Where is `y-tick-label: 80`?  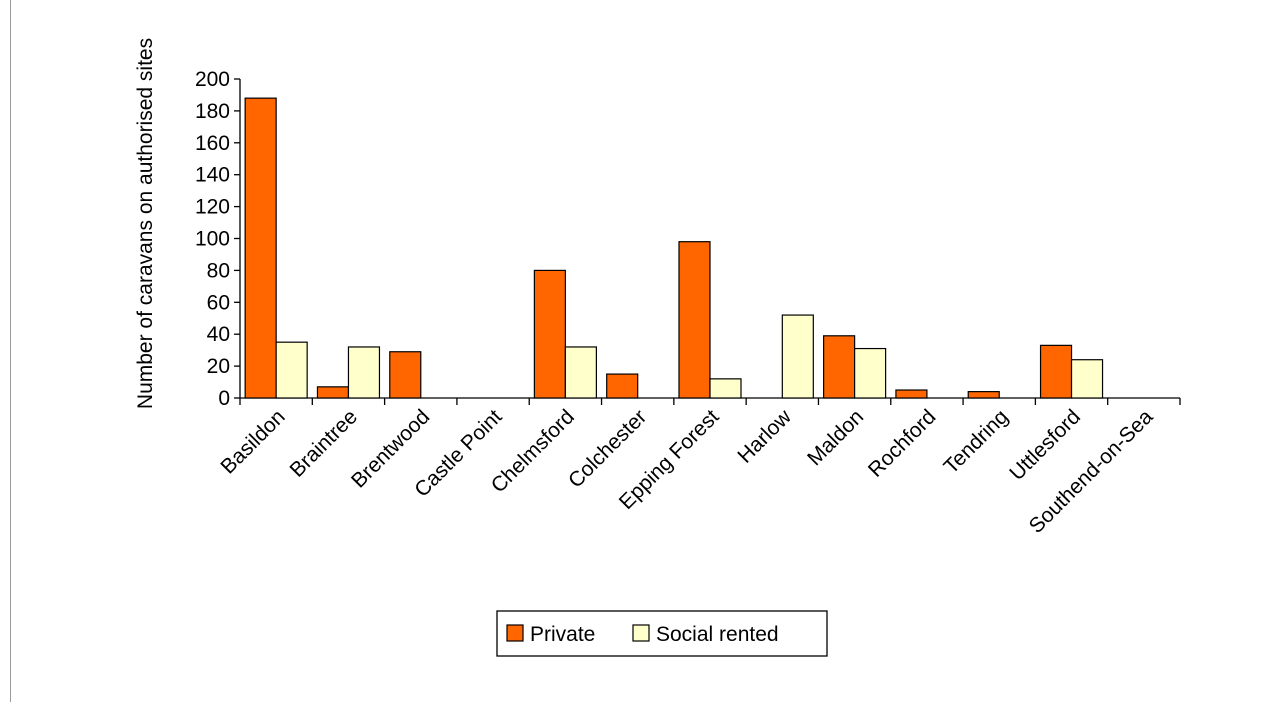 y-tick-label: 80 is located at coordinates (218, 270).